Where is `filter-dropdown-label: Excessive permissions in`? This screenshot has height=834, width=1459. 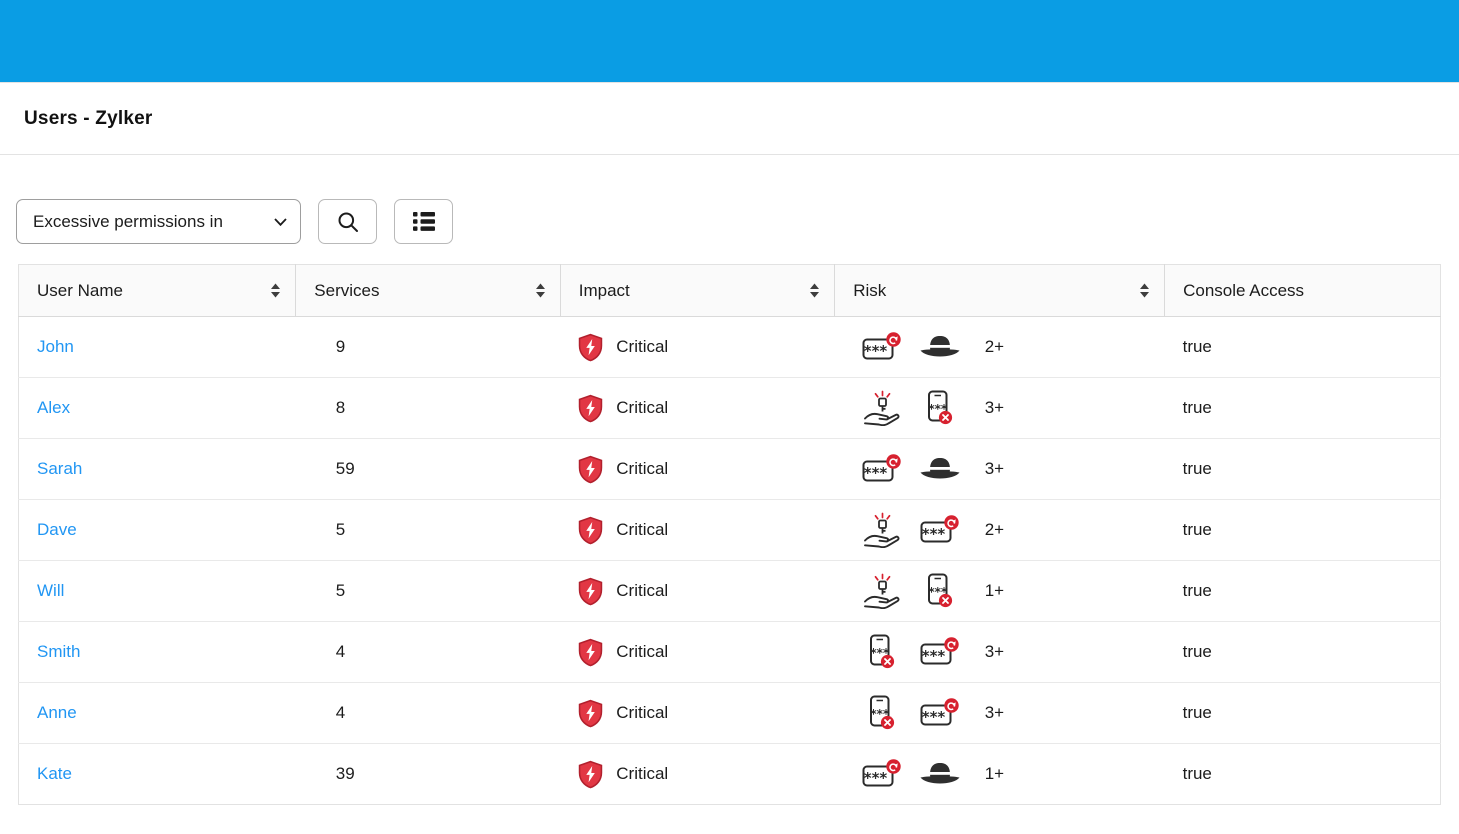
filter-dropdown-label: Excessive permissions in is located at coordinates (128, 221).